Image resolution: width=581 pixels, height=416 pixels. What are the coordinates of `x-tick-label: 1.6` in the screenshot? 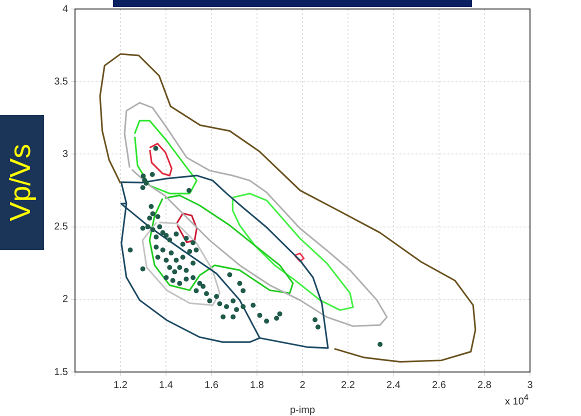 It's located at (211, 385).